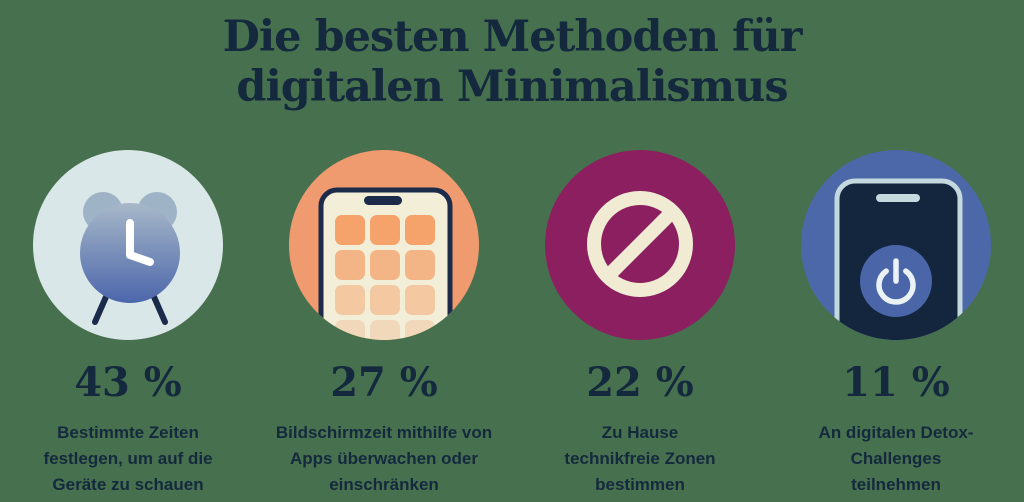 This screenshot has height=502, width=1024. I want to click on percentage-value: 43 %, so click(128, 382).